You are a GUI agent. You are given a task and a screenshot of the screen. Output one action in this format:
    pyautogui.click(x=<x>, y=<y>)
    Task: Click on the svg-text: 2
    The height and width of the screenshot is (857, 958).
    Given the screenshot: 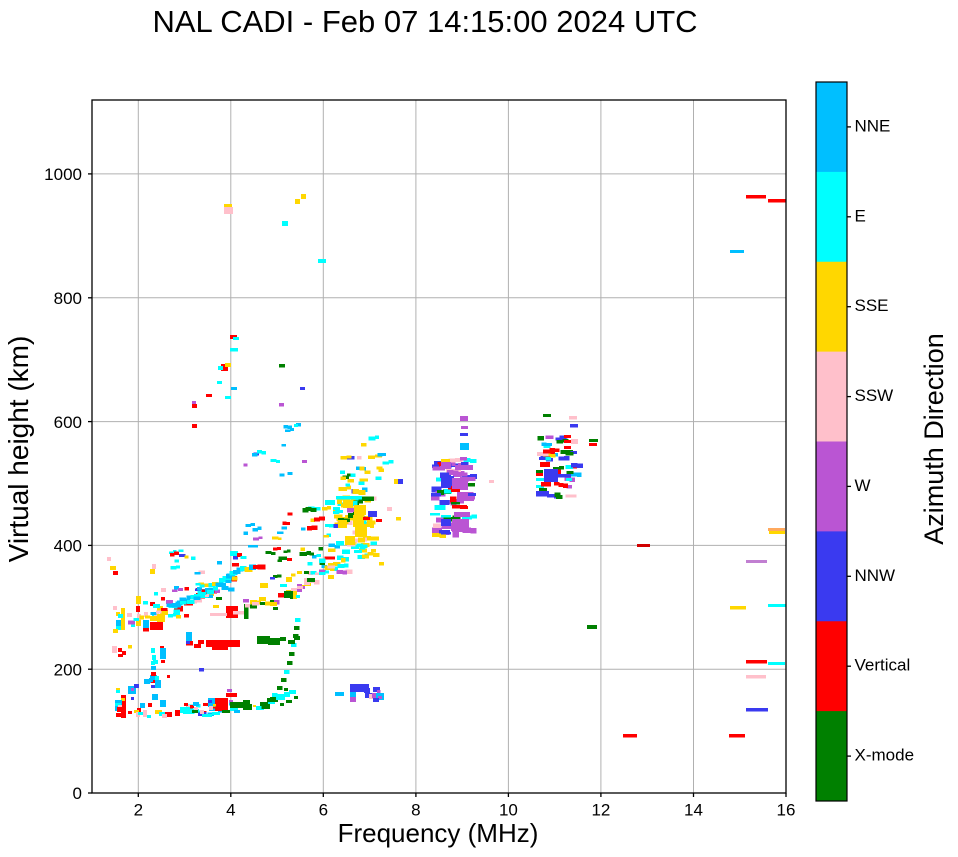 What is the action you would take?
    pyautogui.click(x=138, y=810)
    